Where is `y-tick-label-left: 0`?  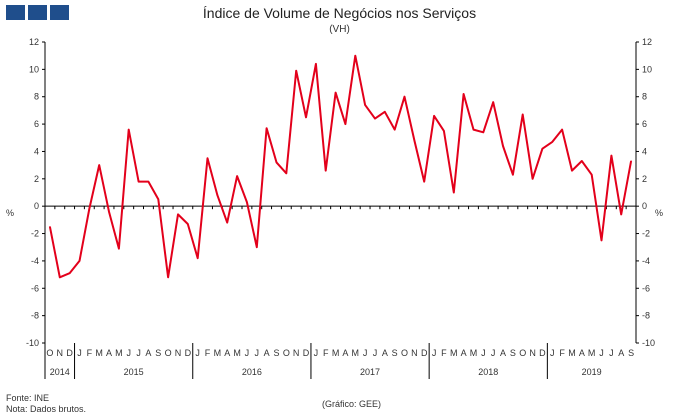 y-tick-label-left: 0 is located at coordinates (36, 206).